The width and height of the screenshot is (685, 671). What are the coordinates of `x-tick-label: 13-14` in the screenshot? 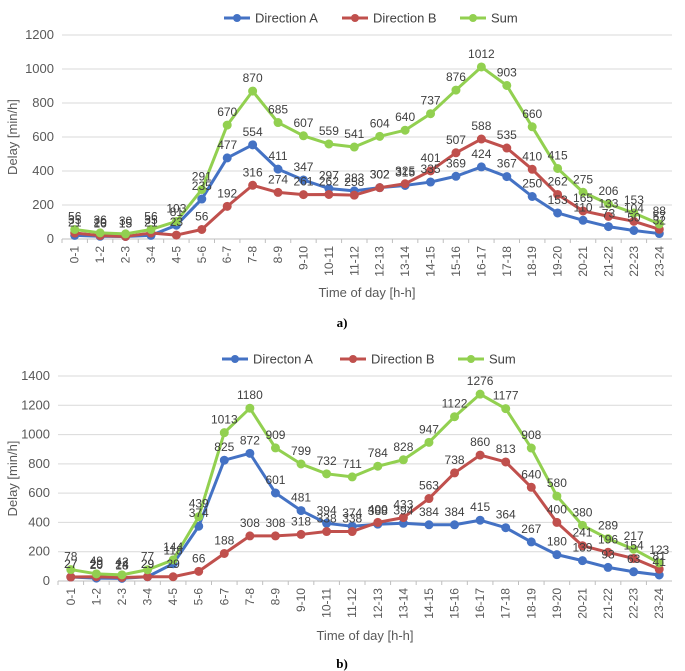 It's located at (405, 261).